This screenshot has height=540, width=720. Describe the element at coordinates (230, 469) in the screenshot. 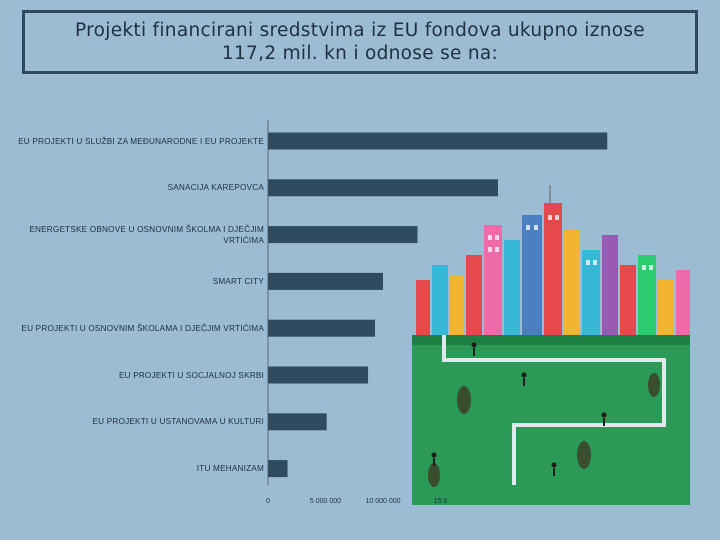

I see `category-label-7: ITU MEHANIZAM` at that location.